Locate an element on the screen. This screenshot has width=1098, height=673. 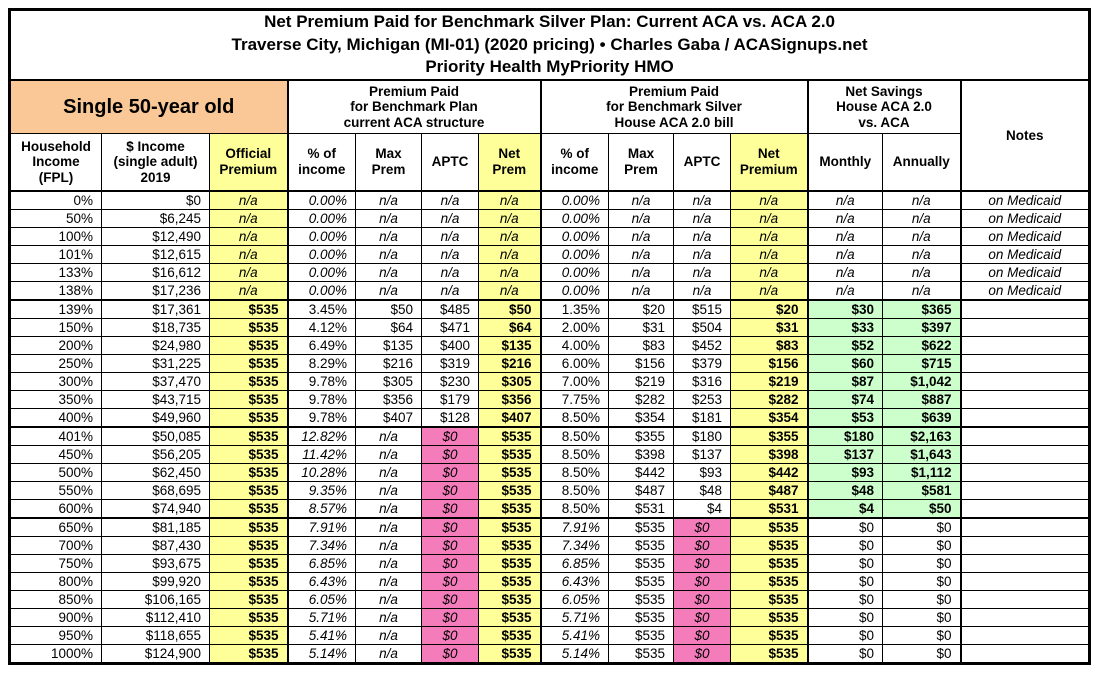
cell-aca2-aptc: $4 is located at coordinates (702, 509).